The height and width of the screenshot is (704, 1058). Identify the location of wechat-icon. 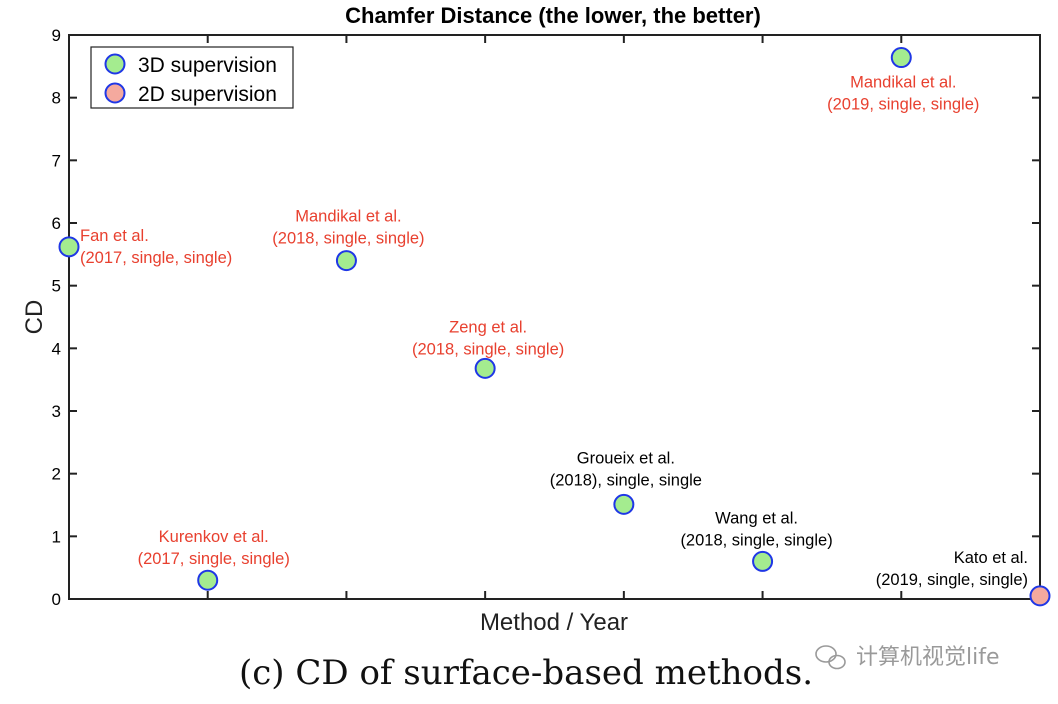
(830, 657).